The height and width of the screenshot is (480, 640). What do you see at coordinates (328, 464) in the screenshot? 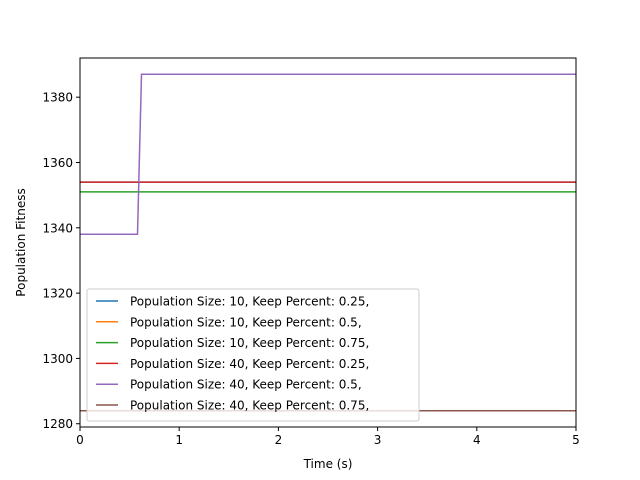
I see `x-axis-label: Time (s)` at bounding box center [328, 464].